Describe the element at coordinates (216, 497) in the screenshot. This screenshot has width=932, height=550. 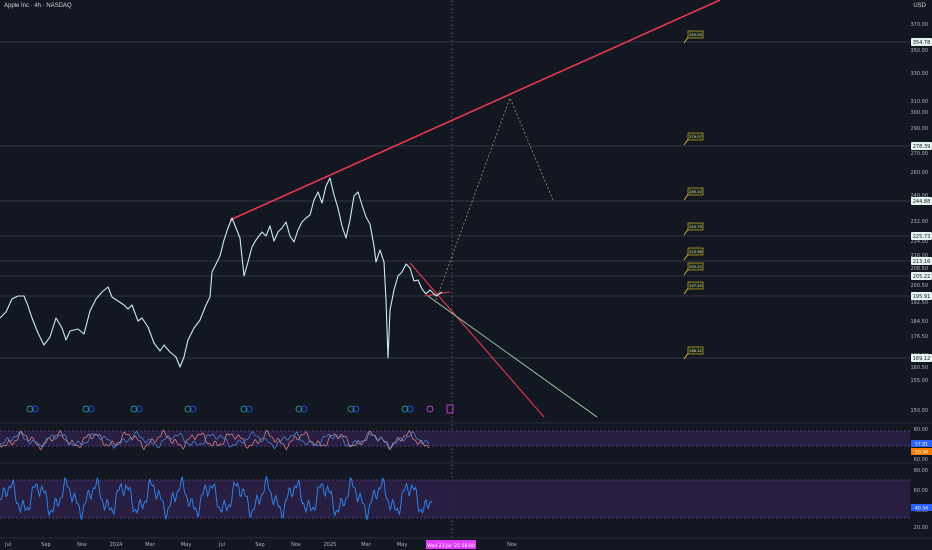
I see `rsi-line` at that location.